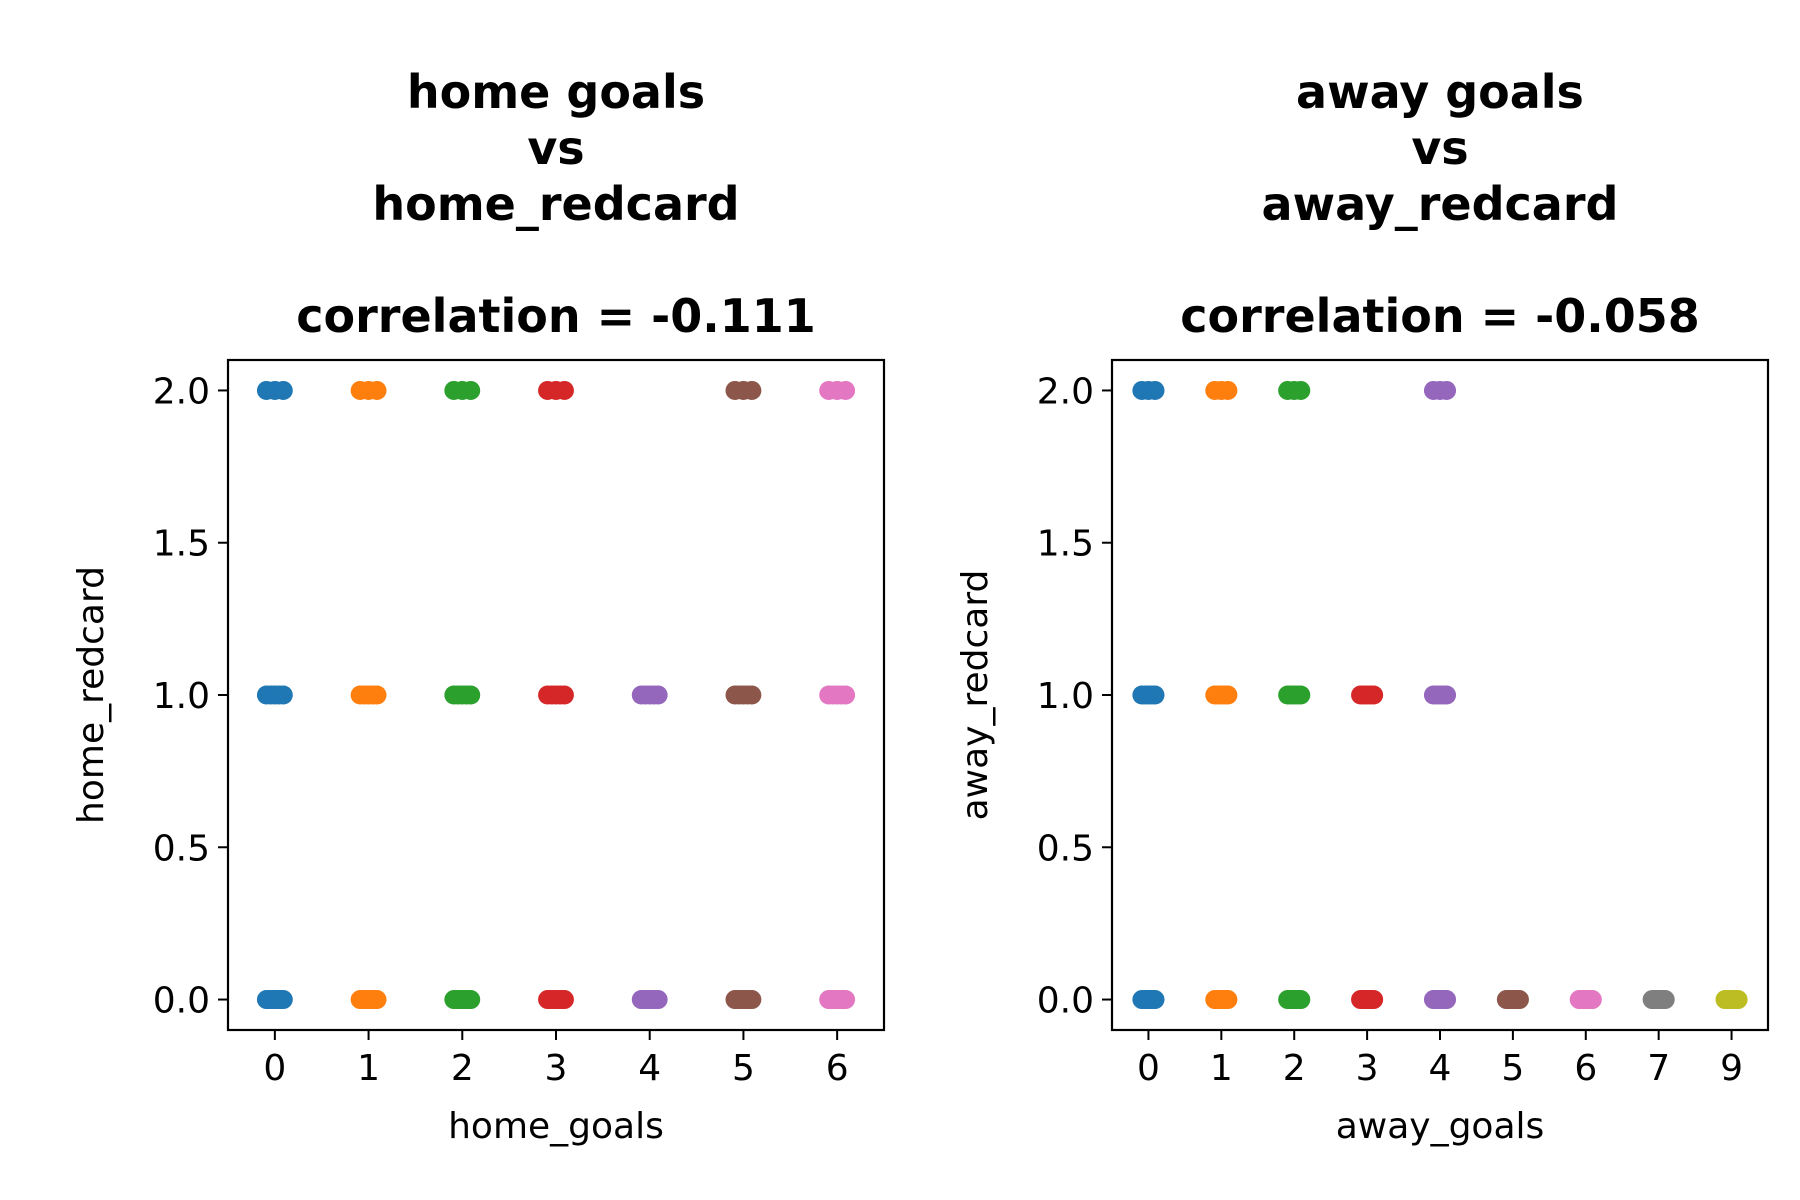 The image size is (1800, 1200). I want to click on chart-title-line: home goals, so click(556, 92).